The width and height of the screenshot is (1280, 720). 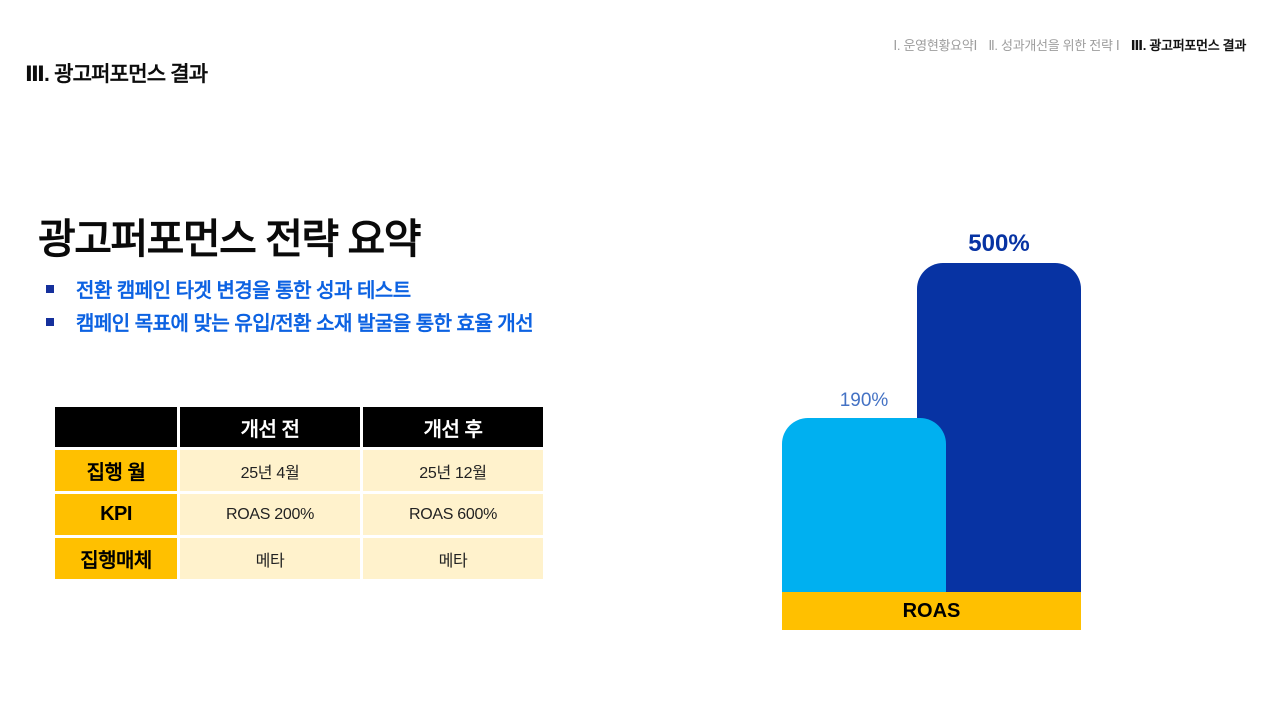 What do you see at coordinates (116, 558) in the screenshot?
I see `row-label-media: 집행매체` at bounding box center [116, 558].